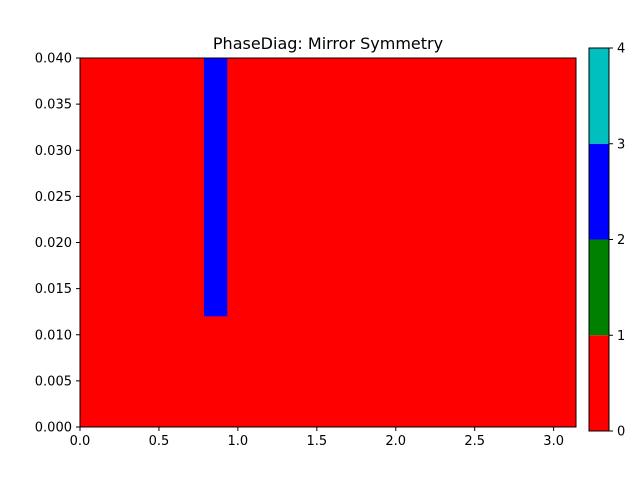  I want to click on colorbar-tick-label: 3, so click(621, 144).